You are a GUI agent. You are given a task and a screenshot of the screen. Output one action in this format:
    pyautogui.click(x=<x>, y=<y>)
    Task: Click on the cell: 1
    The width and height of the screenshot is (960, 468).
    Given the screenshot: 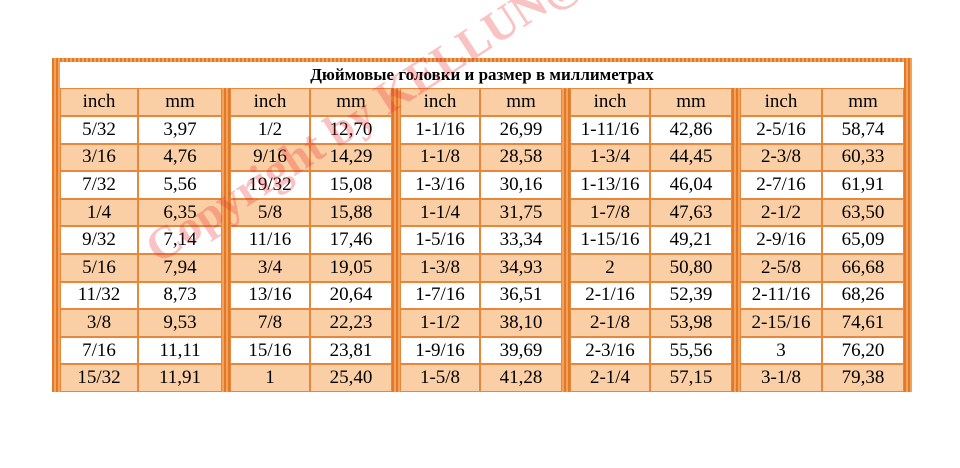 What is the action you would take?
    pyautogui.click(x=270, y=378)
    